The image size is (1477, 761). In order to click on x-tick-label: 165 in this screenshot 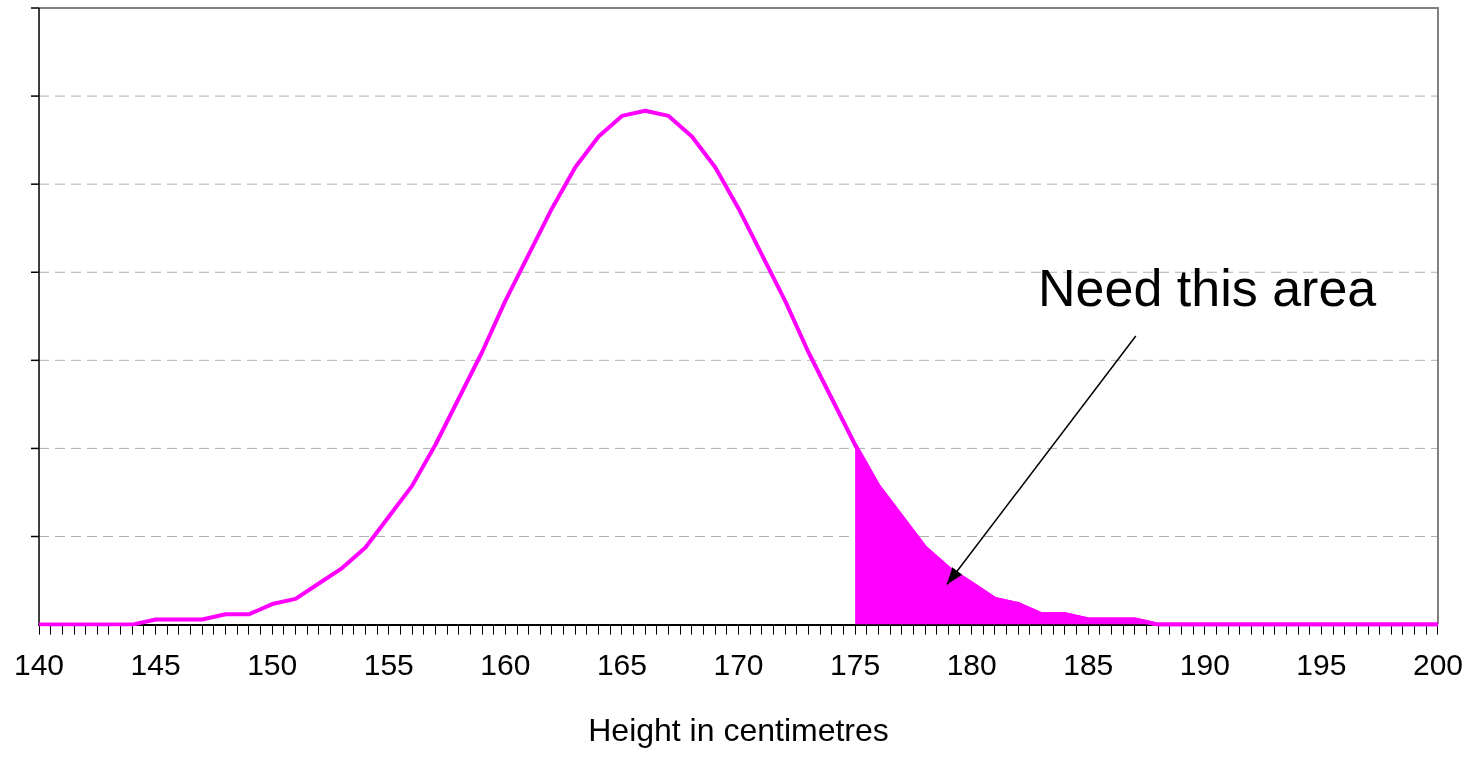, I will do `click(621, 664)`.